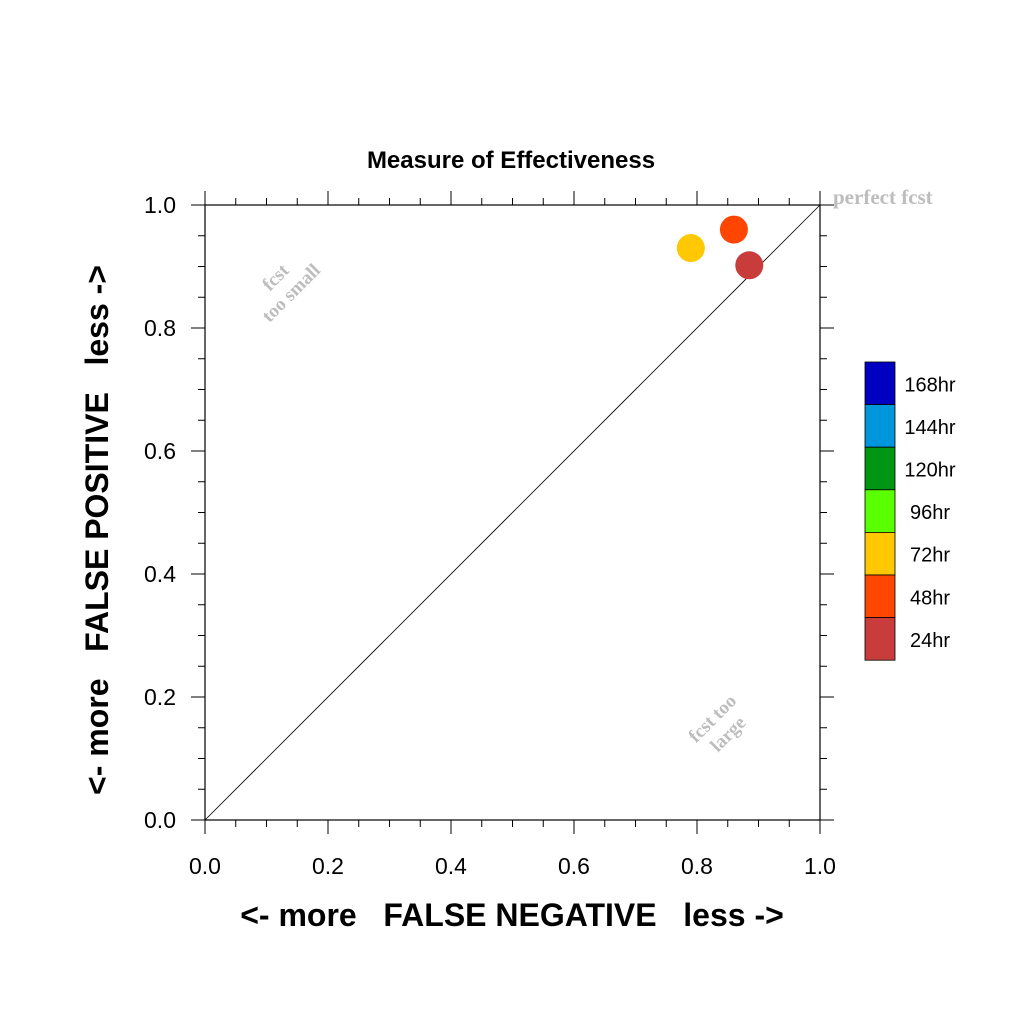 Image resolution: width=1024 pixels, height=1024 pixels. What do you see at coordinates (883, 197) in the screenshot?
I see `annotation-perfect-forecast: perfect fcst` at bounding box center [883, 197].